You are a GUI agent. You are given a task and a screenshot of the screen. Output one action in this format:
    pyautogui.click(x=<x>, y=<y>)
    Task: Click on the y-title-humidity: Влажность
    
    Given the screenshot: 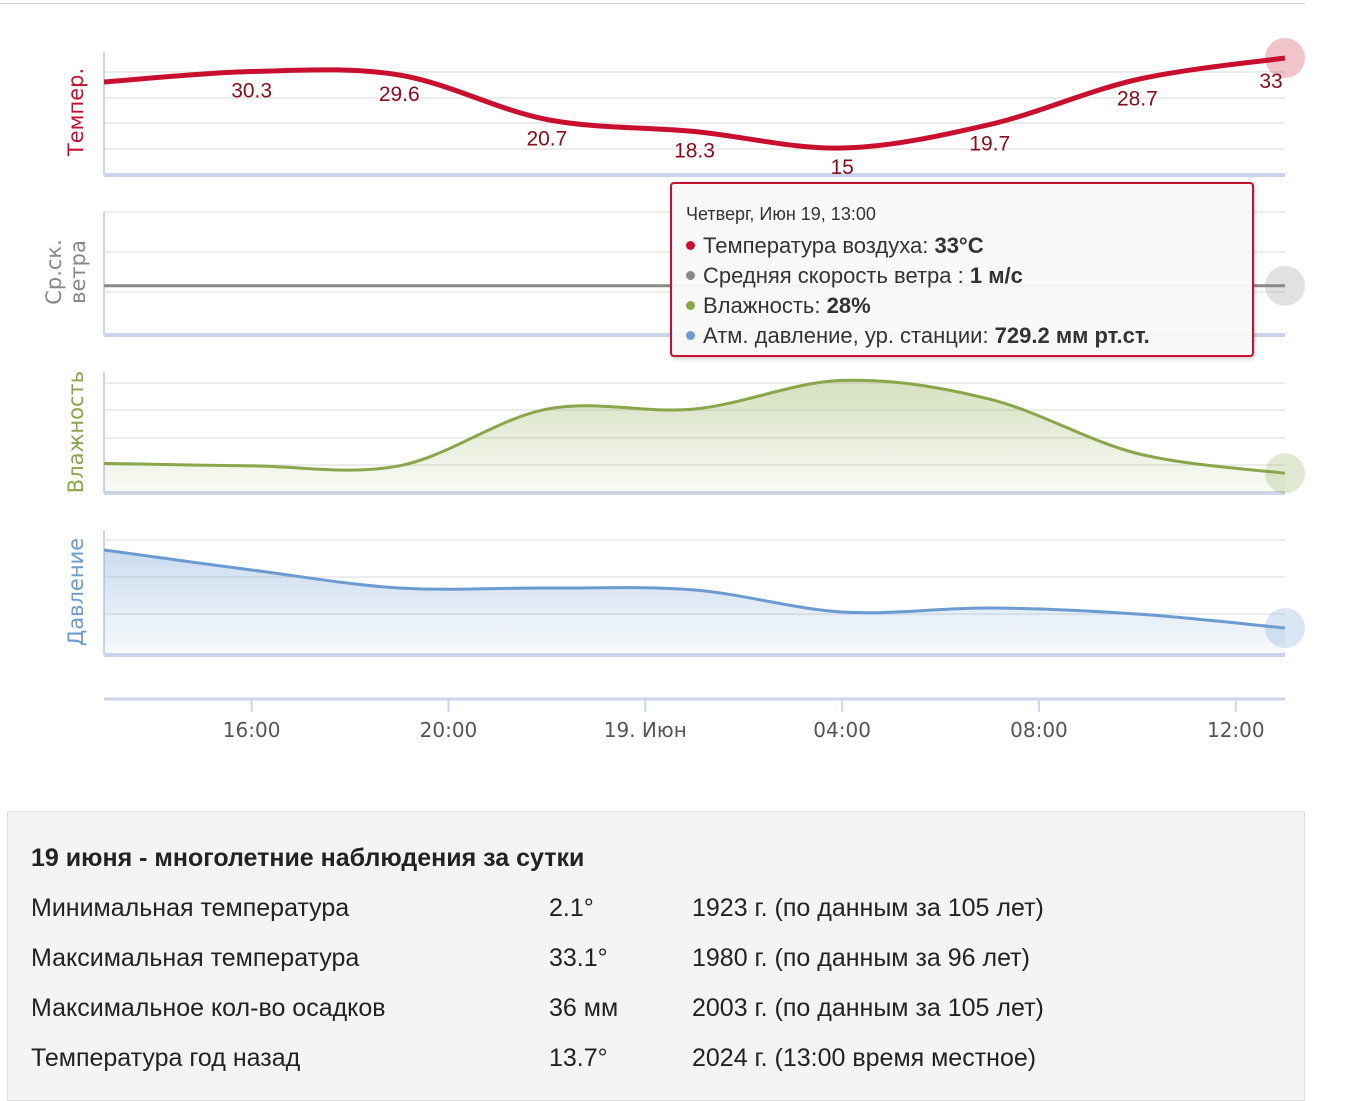 What is the action you would take?
    pyautogui.click(x=76, y=432)
    